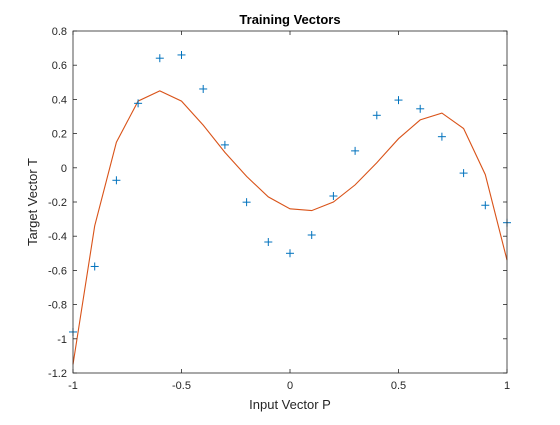  I want to click on x-axis-label: Input Vector P, so click(290, 404).